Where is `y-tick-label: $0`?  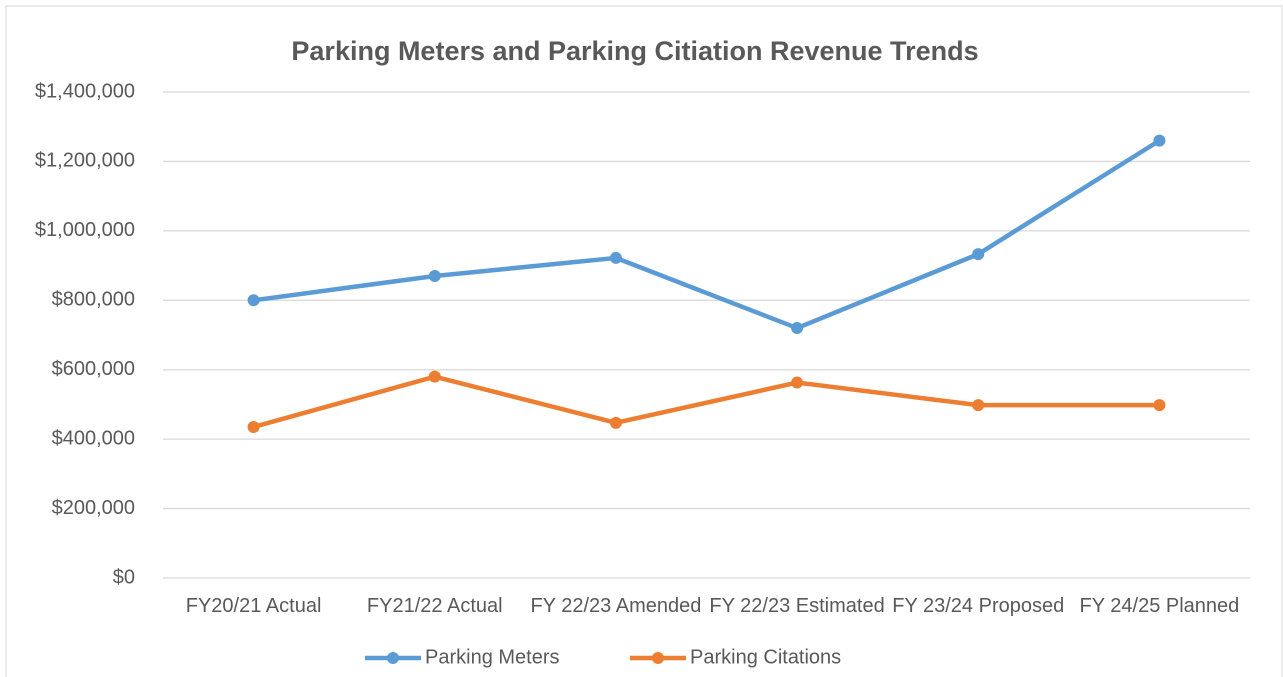 y-tick-label: $0 is located at coordinates (124, 577).